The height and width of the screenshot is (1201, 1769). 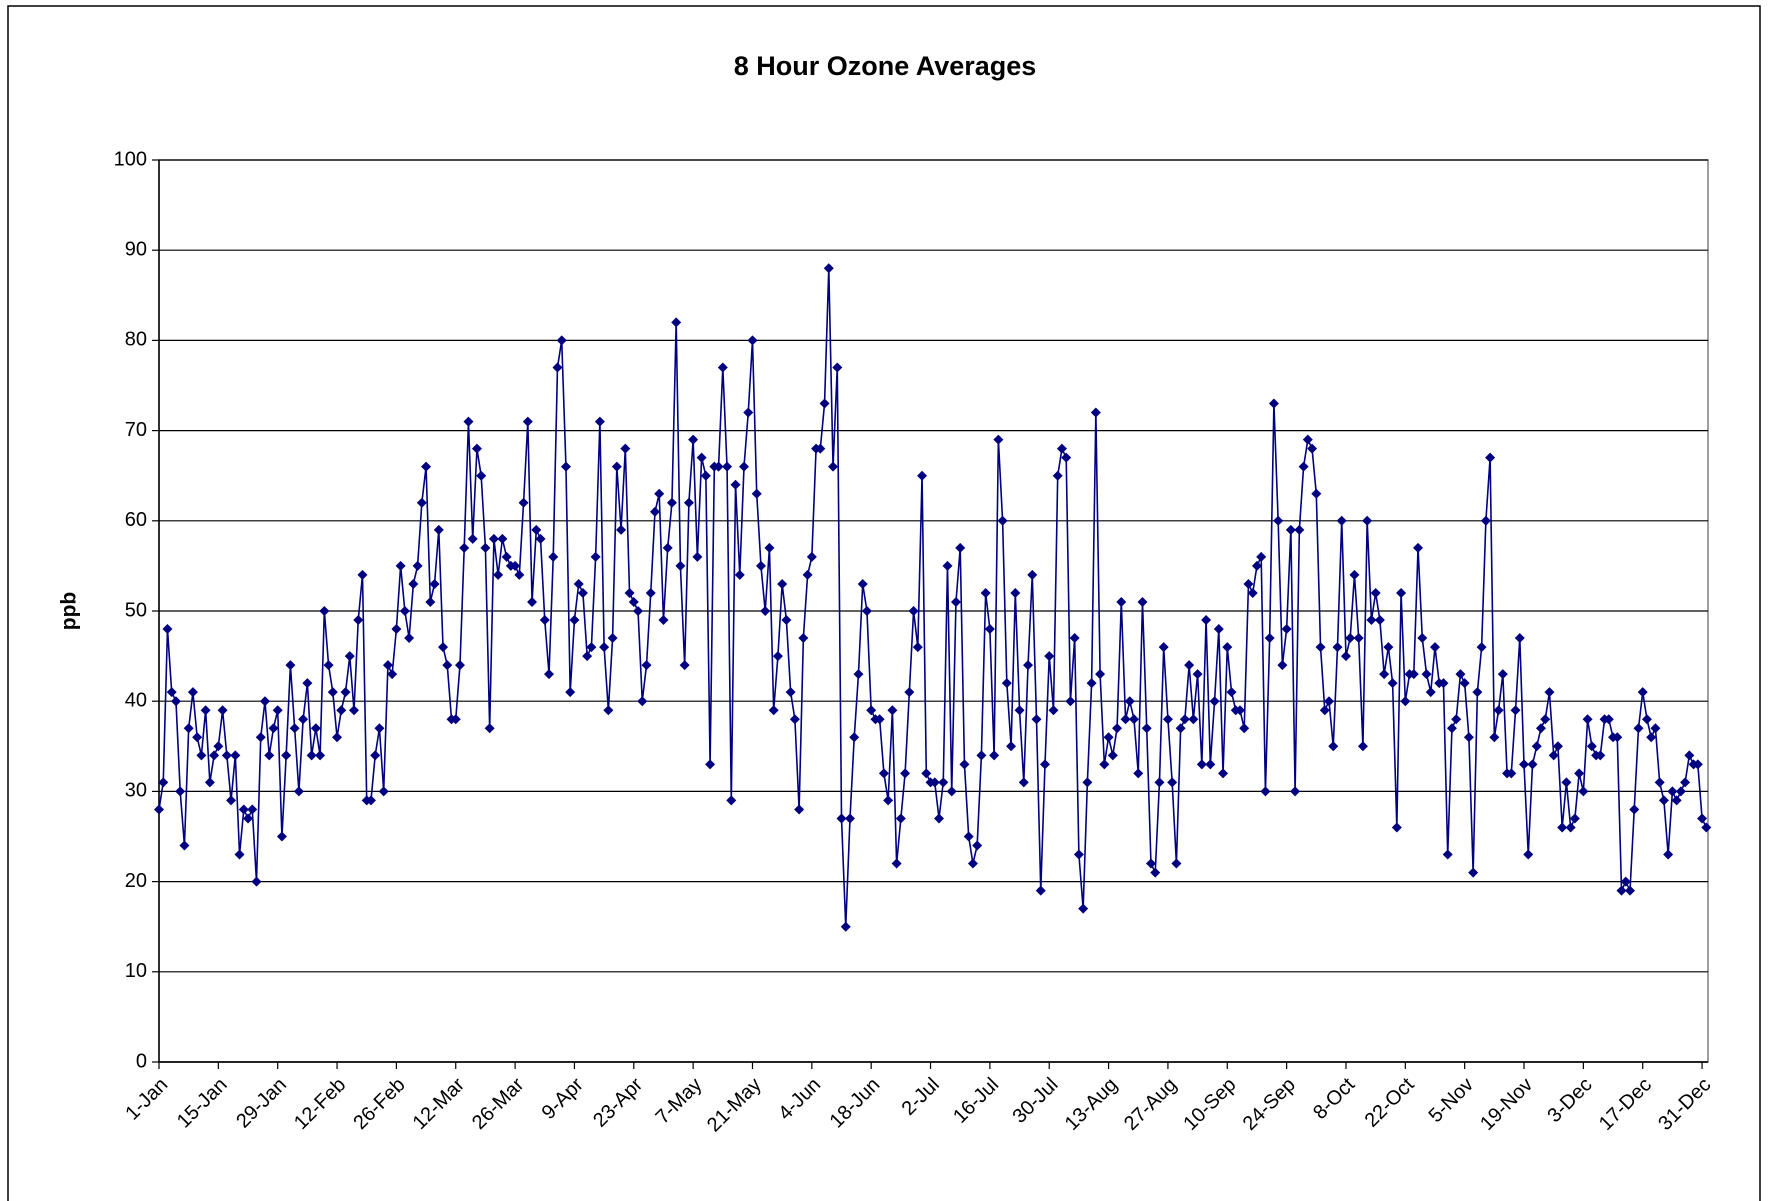 I want to click on y-tick-label: 80, so click(x=136, y=340).